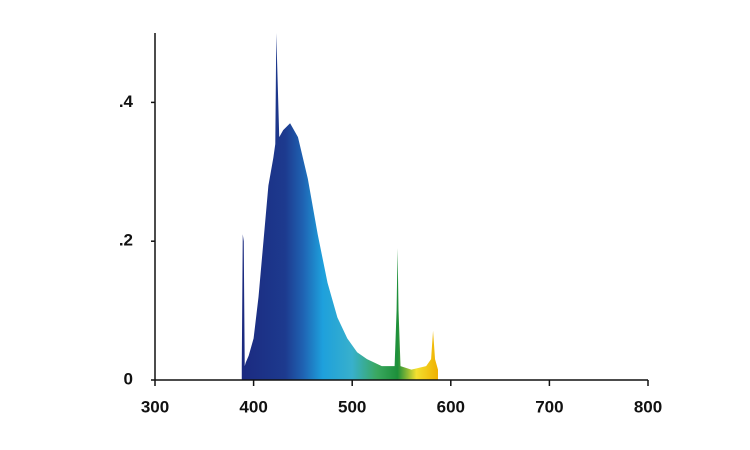  What do you see at coordinates (128, 378) in the screenshot?
I see `y-tick-label: 0` at bounding box center [128, 378].